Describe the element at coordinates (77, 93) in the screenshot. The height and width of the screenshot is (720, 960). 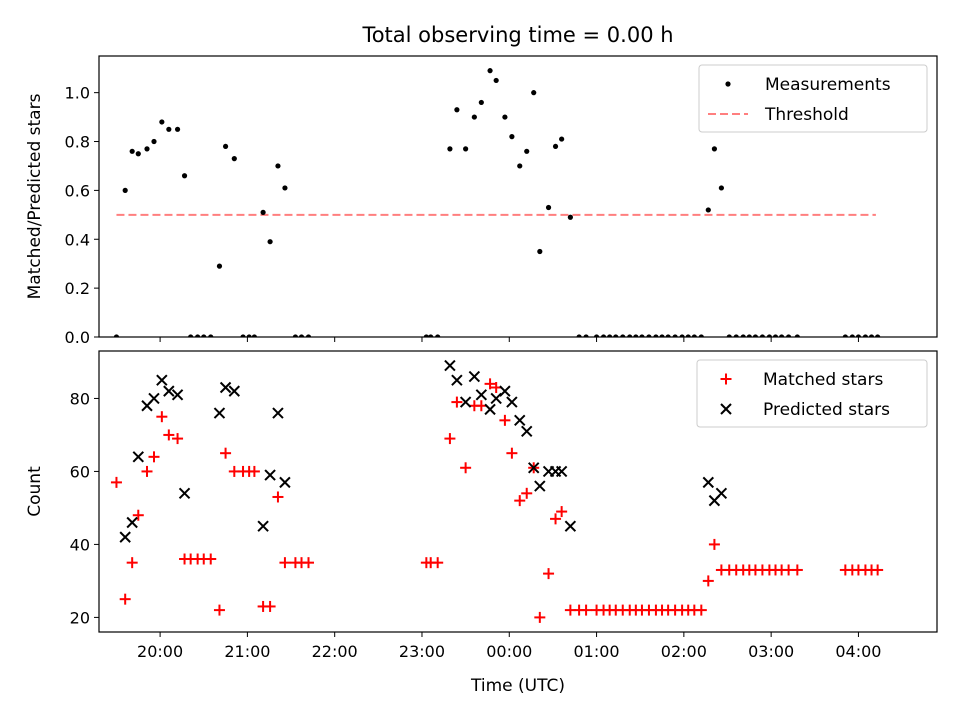
I see `y-tick-label: 1.0` at that location.